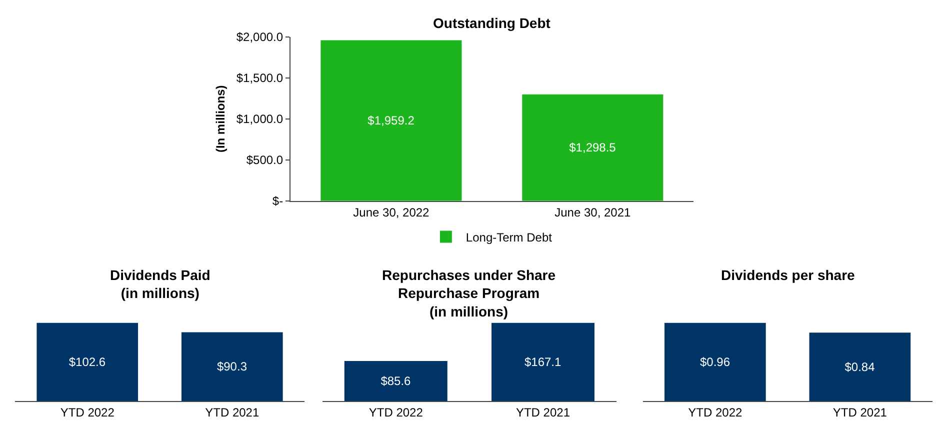 This screenshot has width=937, height=441. I want to click on data-label: $0.84, so click(860, 367).